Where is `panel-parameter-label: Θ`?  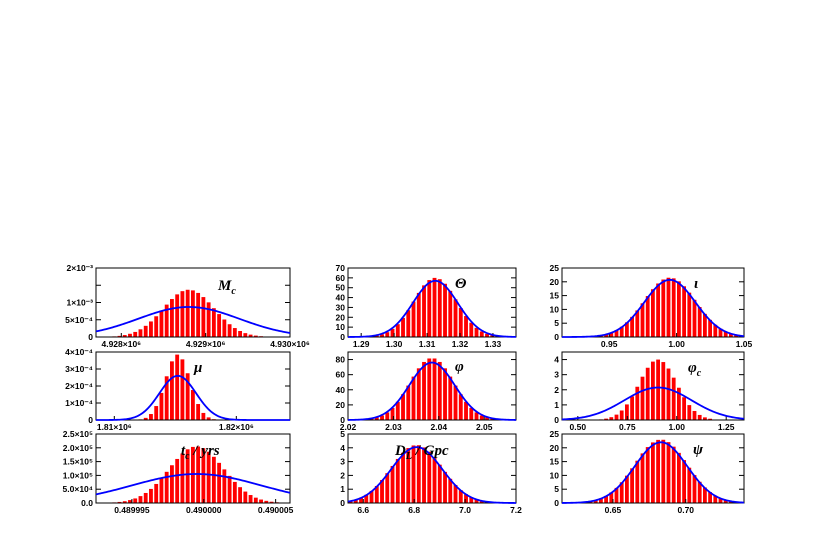
panel-parameter-label: Θ is located at coordinates (461, 284).